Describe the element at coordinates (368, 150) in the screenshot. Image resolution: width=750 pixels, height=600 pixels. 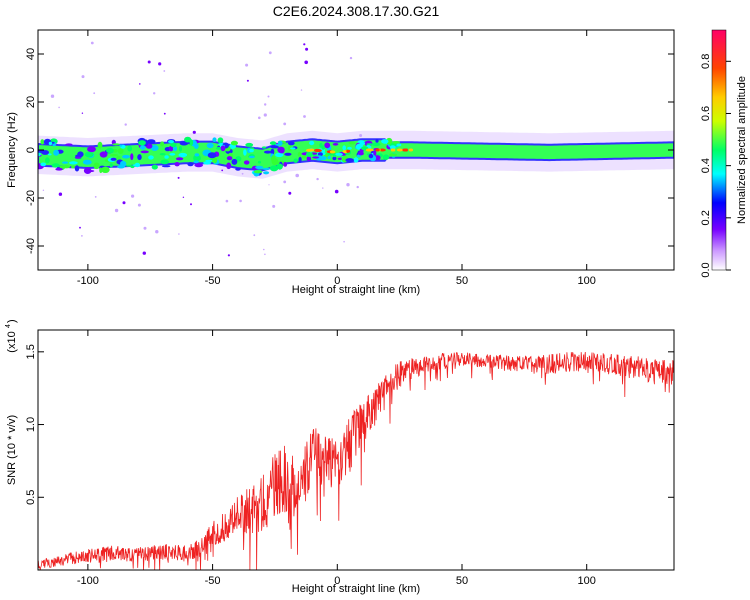
I see `spectral-peak` at that location.